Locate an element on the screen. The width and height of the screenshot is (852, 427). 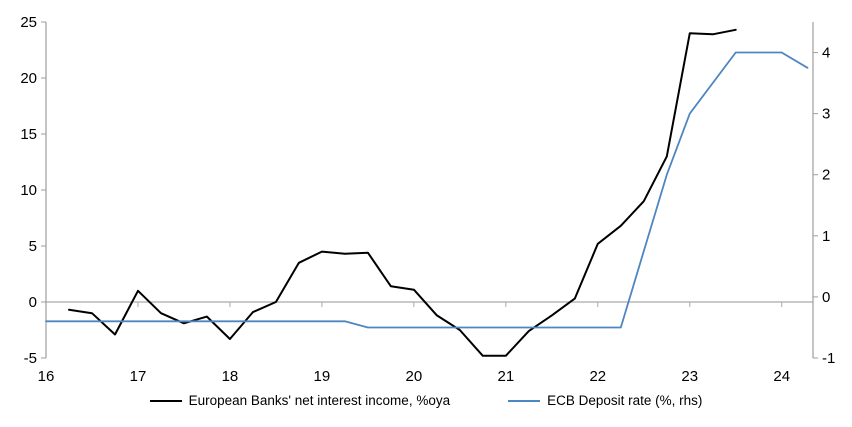
left-axis-tick-label: 25 is located at coordinates (28, 22).